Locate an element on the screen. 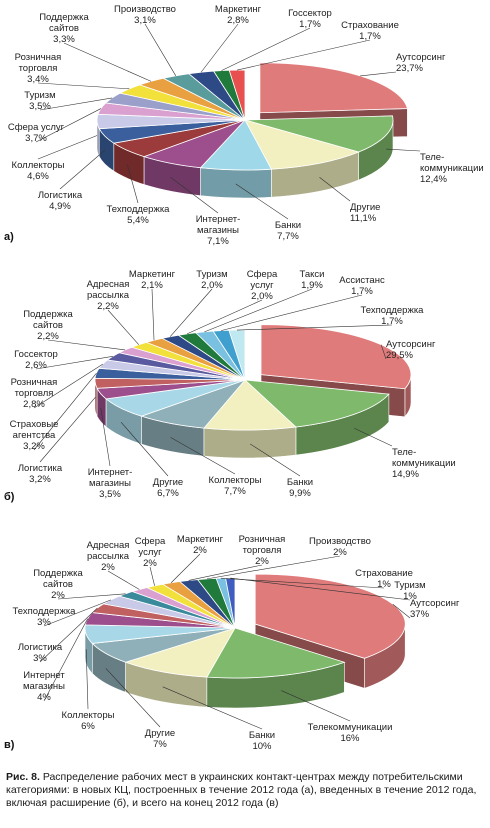 The height and width of the screenshot is (828, 490). slice-value: 2,1% is located at coordinates (152, 285).